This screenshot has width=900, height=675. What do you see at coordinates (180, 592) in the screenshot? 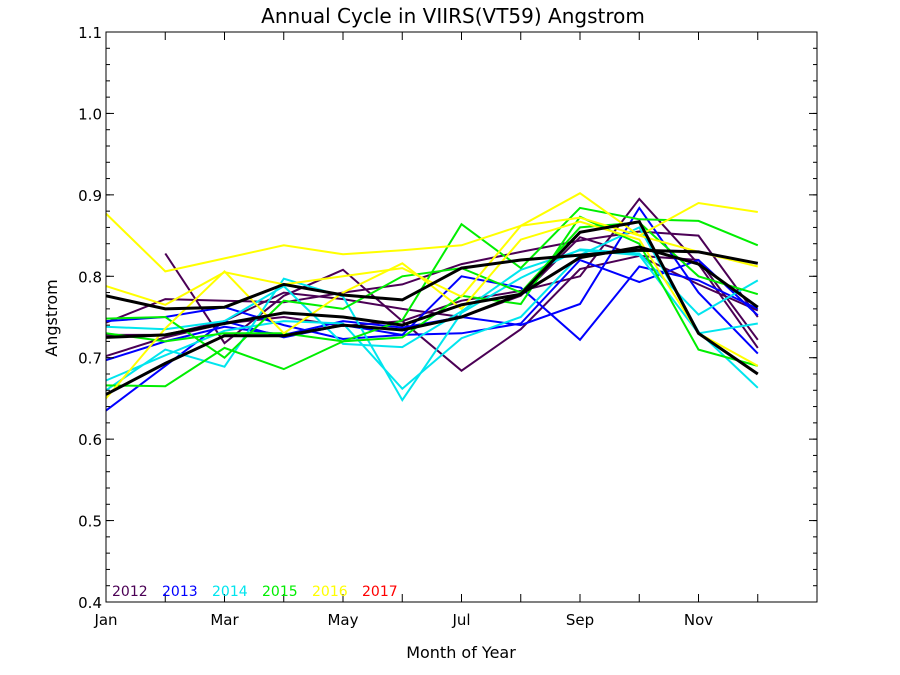
I see `legend-item-2013: 2013` at bounding box center [180, 592].